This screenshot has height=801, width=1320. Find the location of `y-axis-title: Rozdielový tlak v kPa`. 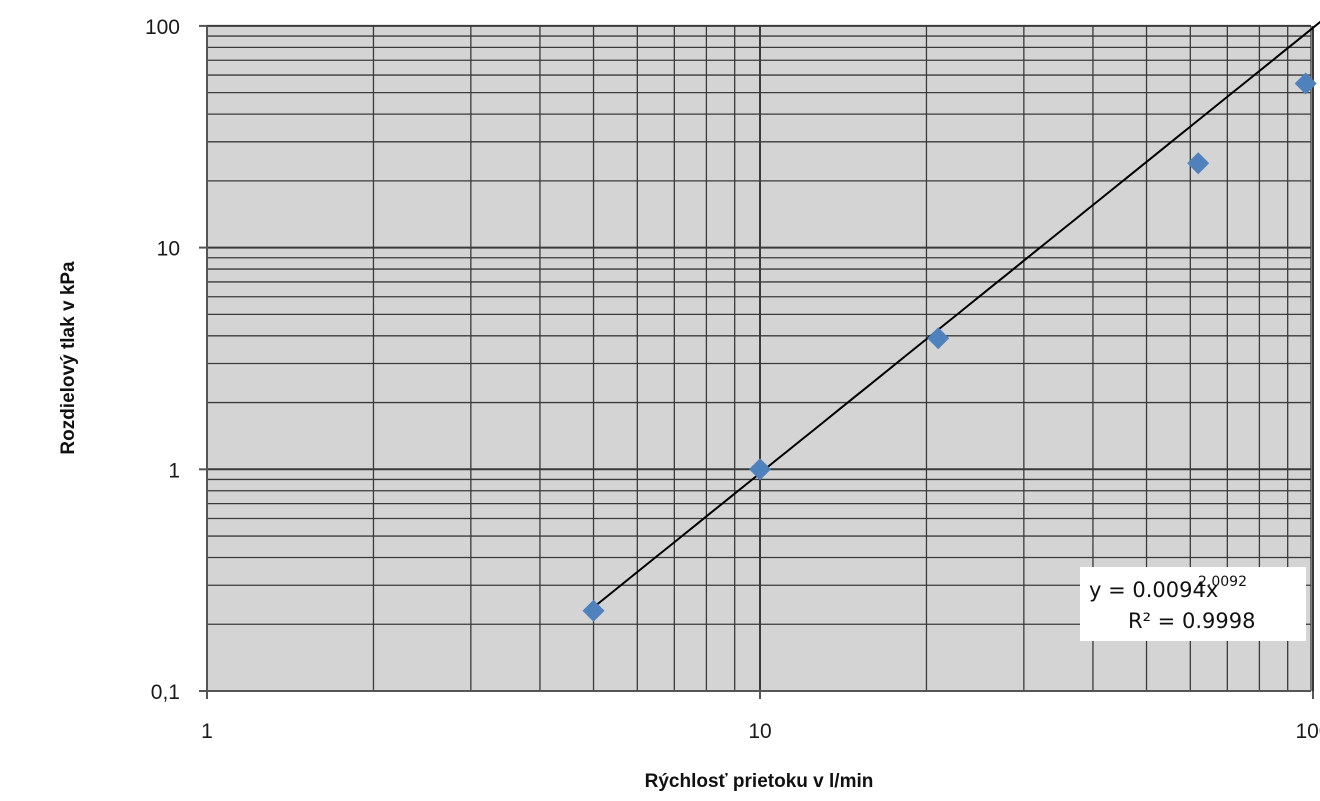

y-axis-title: Rozdielový tlak v kPa is located at coordinates (68, 358).